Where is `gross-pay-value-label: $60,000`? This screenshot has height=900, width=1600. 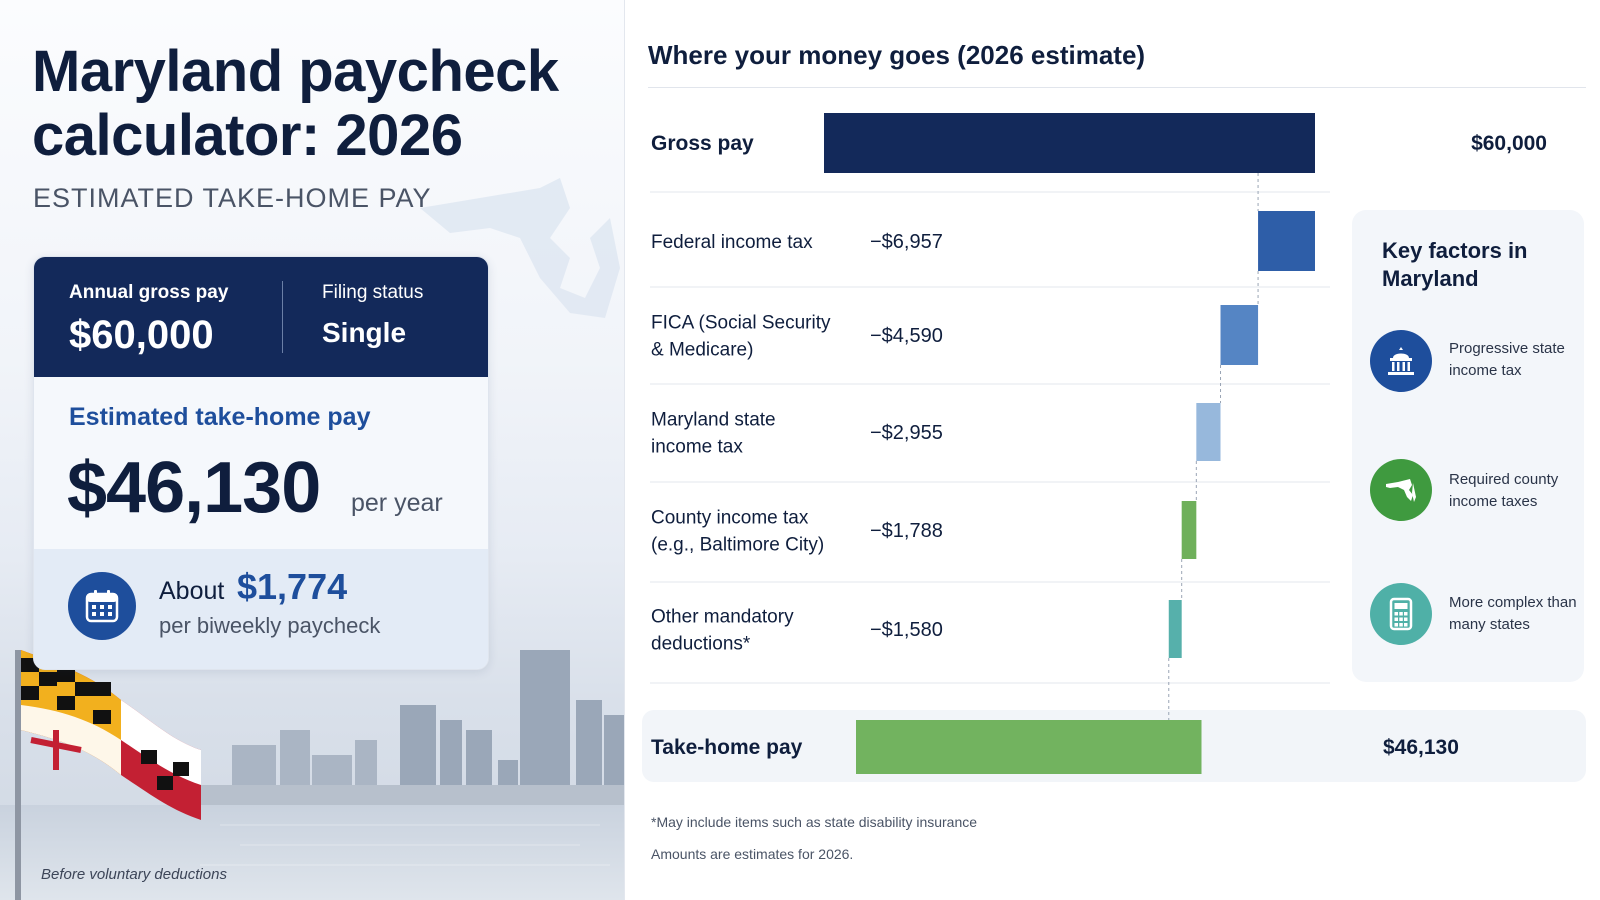
gross-pay-value-label: $60,000 is located at coordinates (1509, 143).